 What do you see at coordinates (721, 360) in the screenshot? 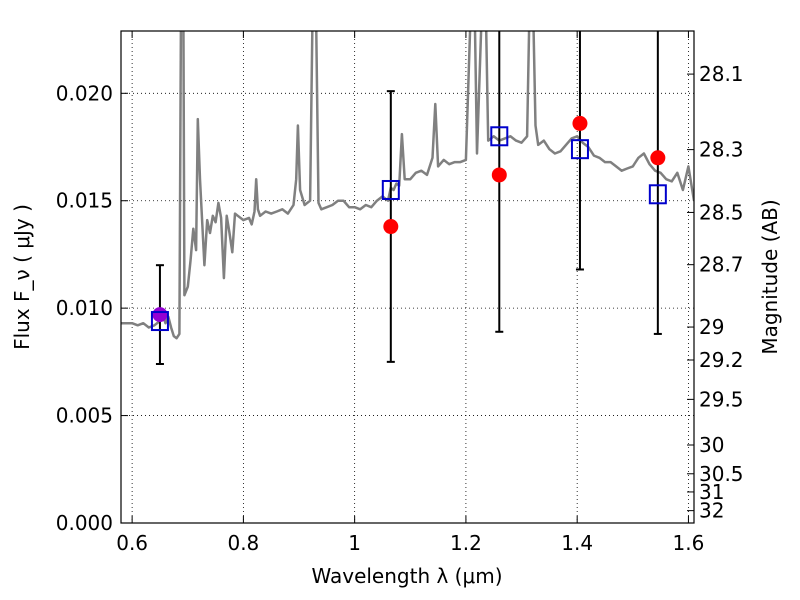
I see `magnitude-tick-label: 29.2` at bounding box center [721, 360].